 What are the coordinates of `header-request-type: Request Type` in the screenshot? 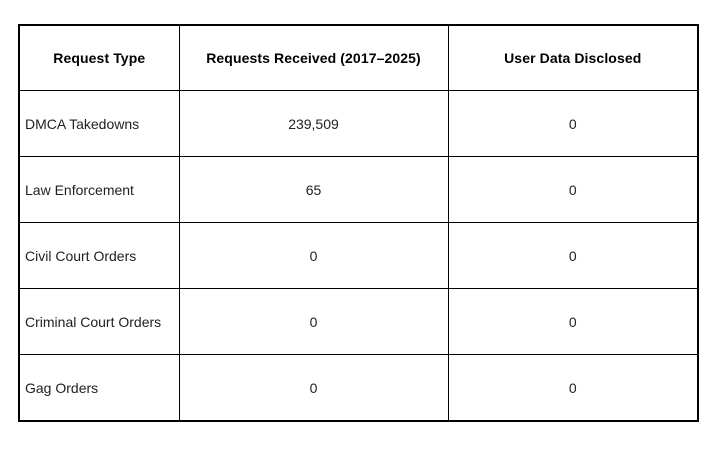 It's located at (99, 57).